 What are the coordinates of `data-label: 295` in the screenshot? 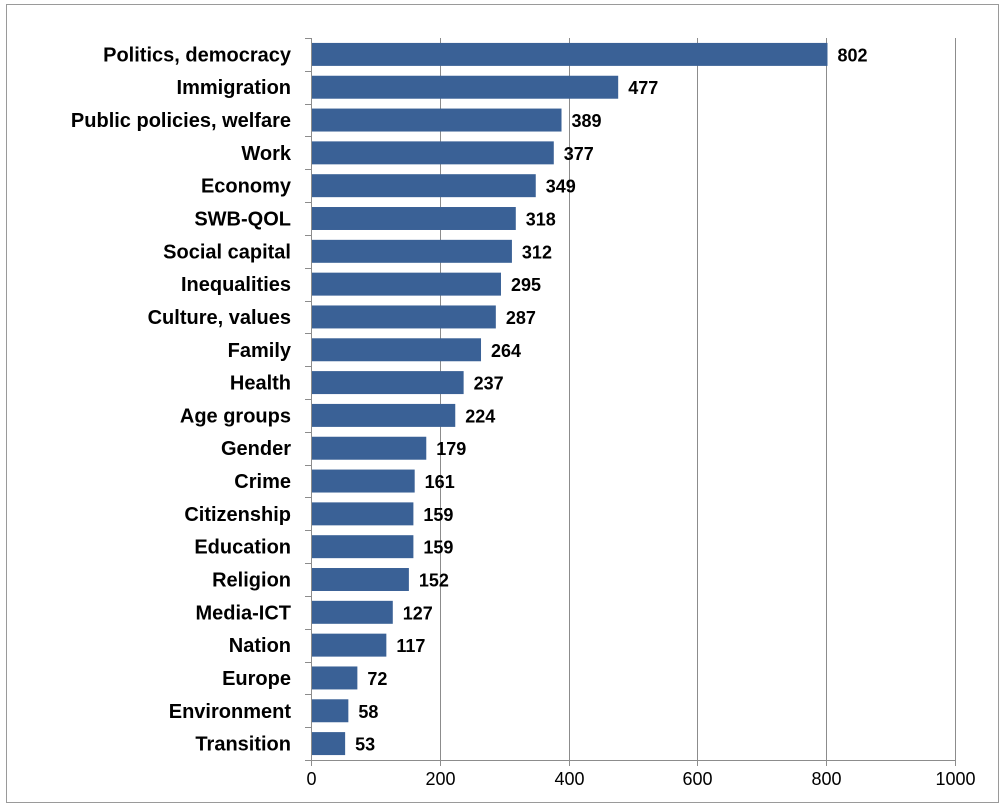 It's located at (526, 285).